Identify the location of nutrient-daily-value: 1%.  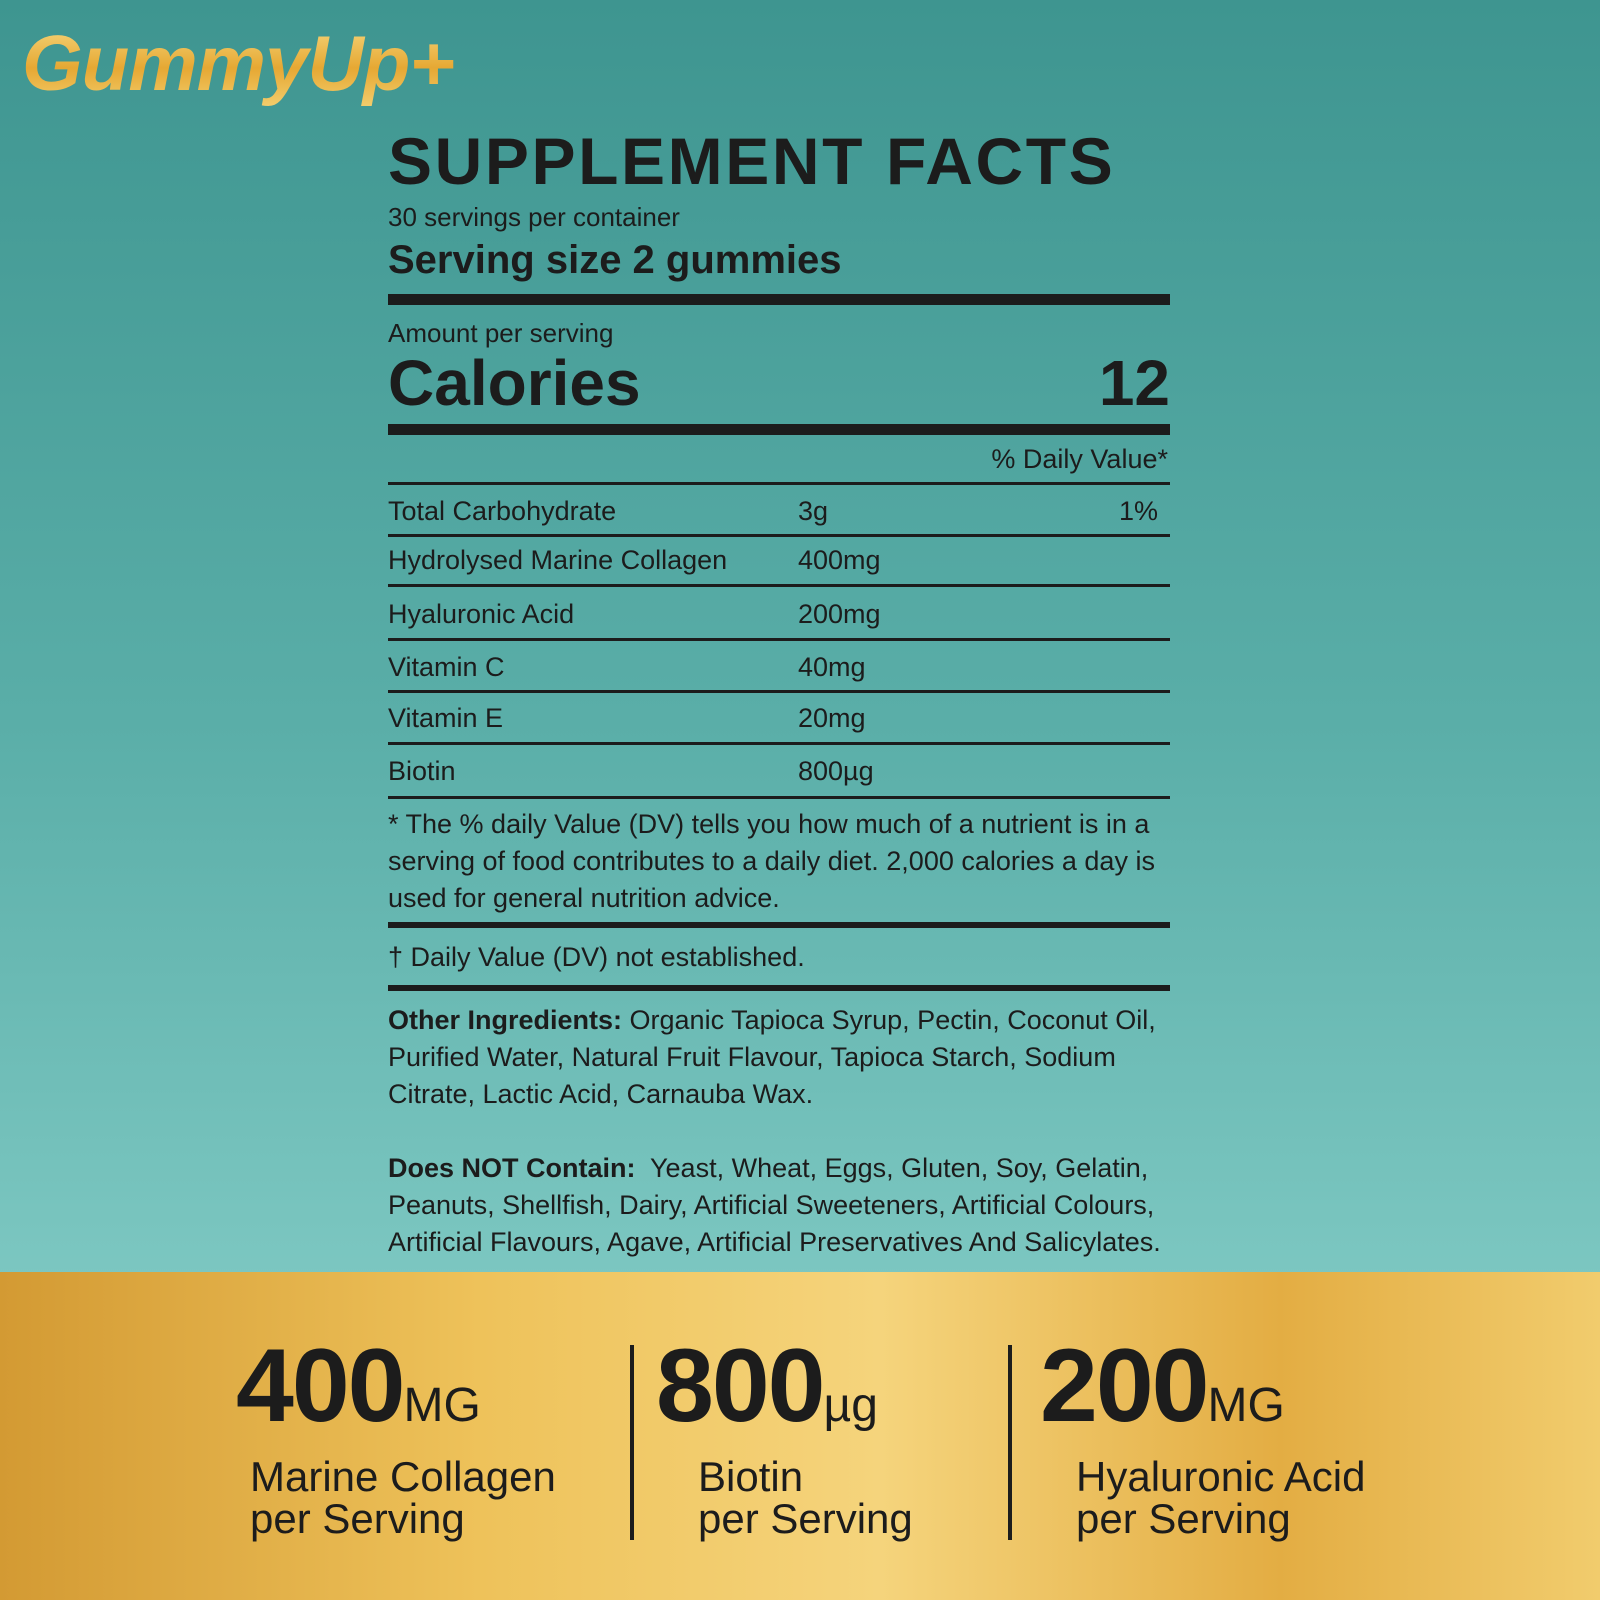
(1138, 511).